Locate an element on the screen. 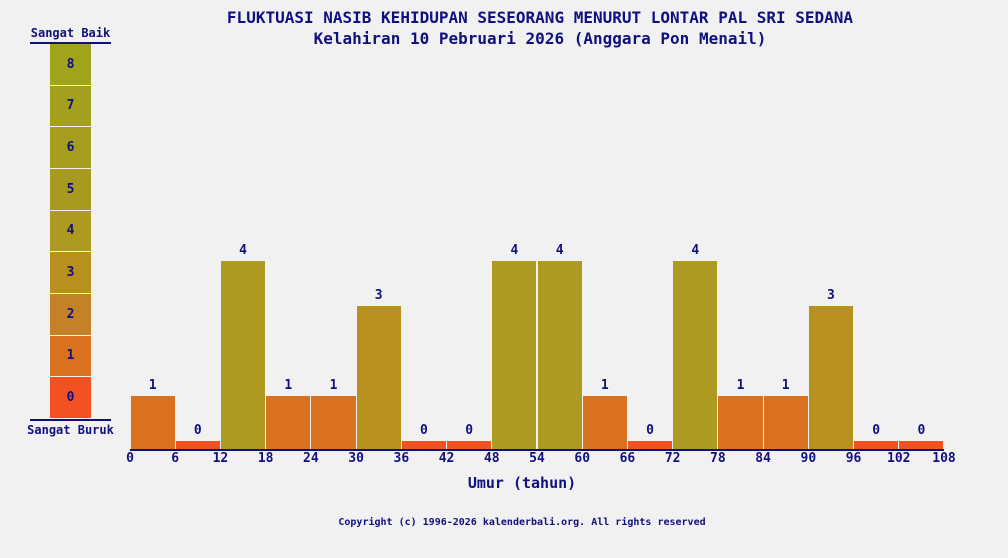 The image size is (1008, 558). x-tick-label: 84 is located at coordinates (763, 458).